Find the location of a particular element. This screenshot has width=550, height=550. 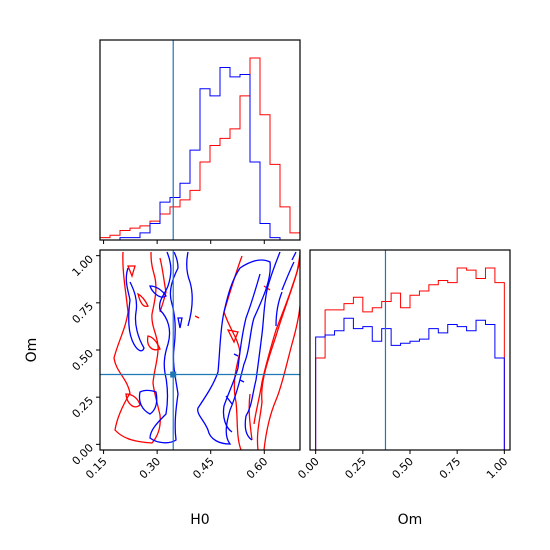

om-marginal-ticks: 0.00 0.25 0.50 0.75 1.00 is located at coordinates (402, 465).